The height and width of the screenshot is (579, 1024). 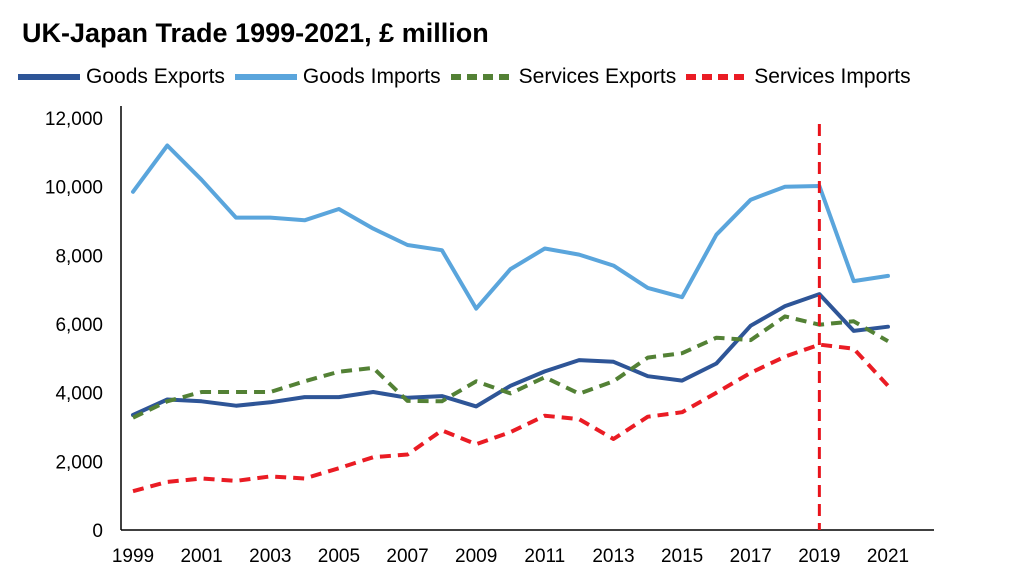 What do you see at coordinates (597, 76) in the screenshot?
I see `legend-label-services-exports: Services Exports` at bounding box center [597, 76].